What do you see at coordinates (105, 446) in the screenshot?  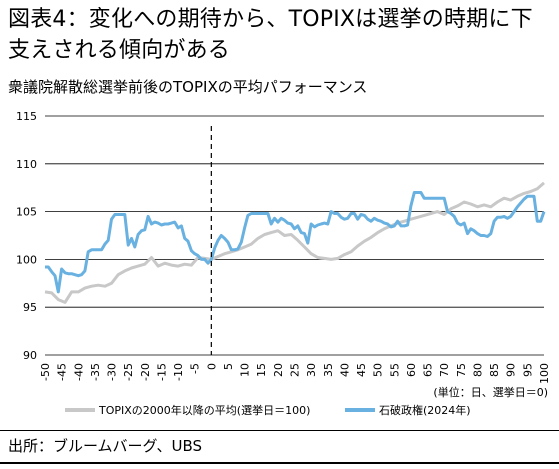 I see `source-note: 出所：ブルームバーグ、UBS` at bounding box center [105, 446].